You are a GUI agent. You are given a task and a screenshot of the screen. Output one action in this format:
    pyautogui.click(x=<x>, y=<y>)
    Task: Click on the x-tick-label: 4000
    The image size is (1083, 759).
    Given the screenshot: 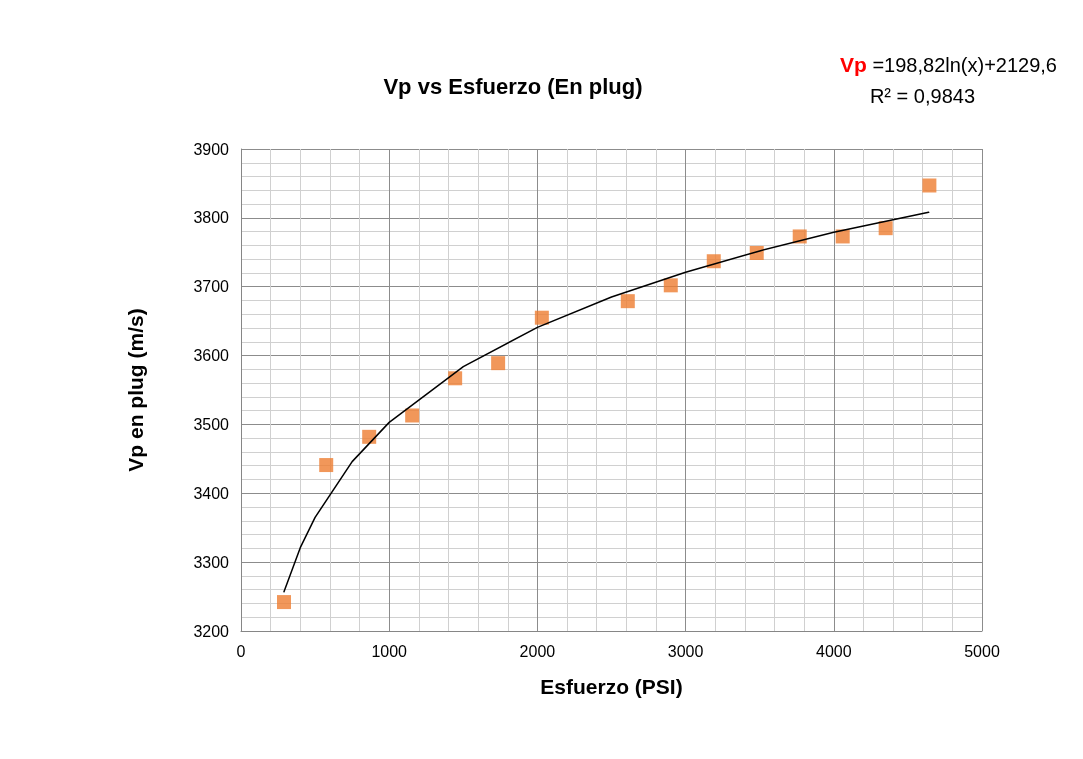 What is the action you would take?
    pyautogui.click(x=834, y=651)
    